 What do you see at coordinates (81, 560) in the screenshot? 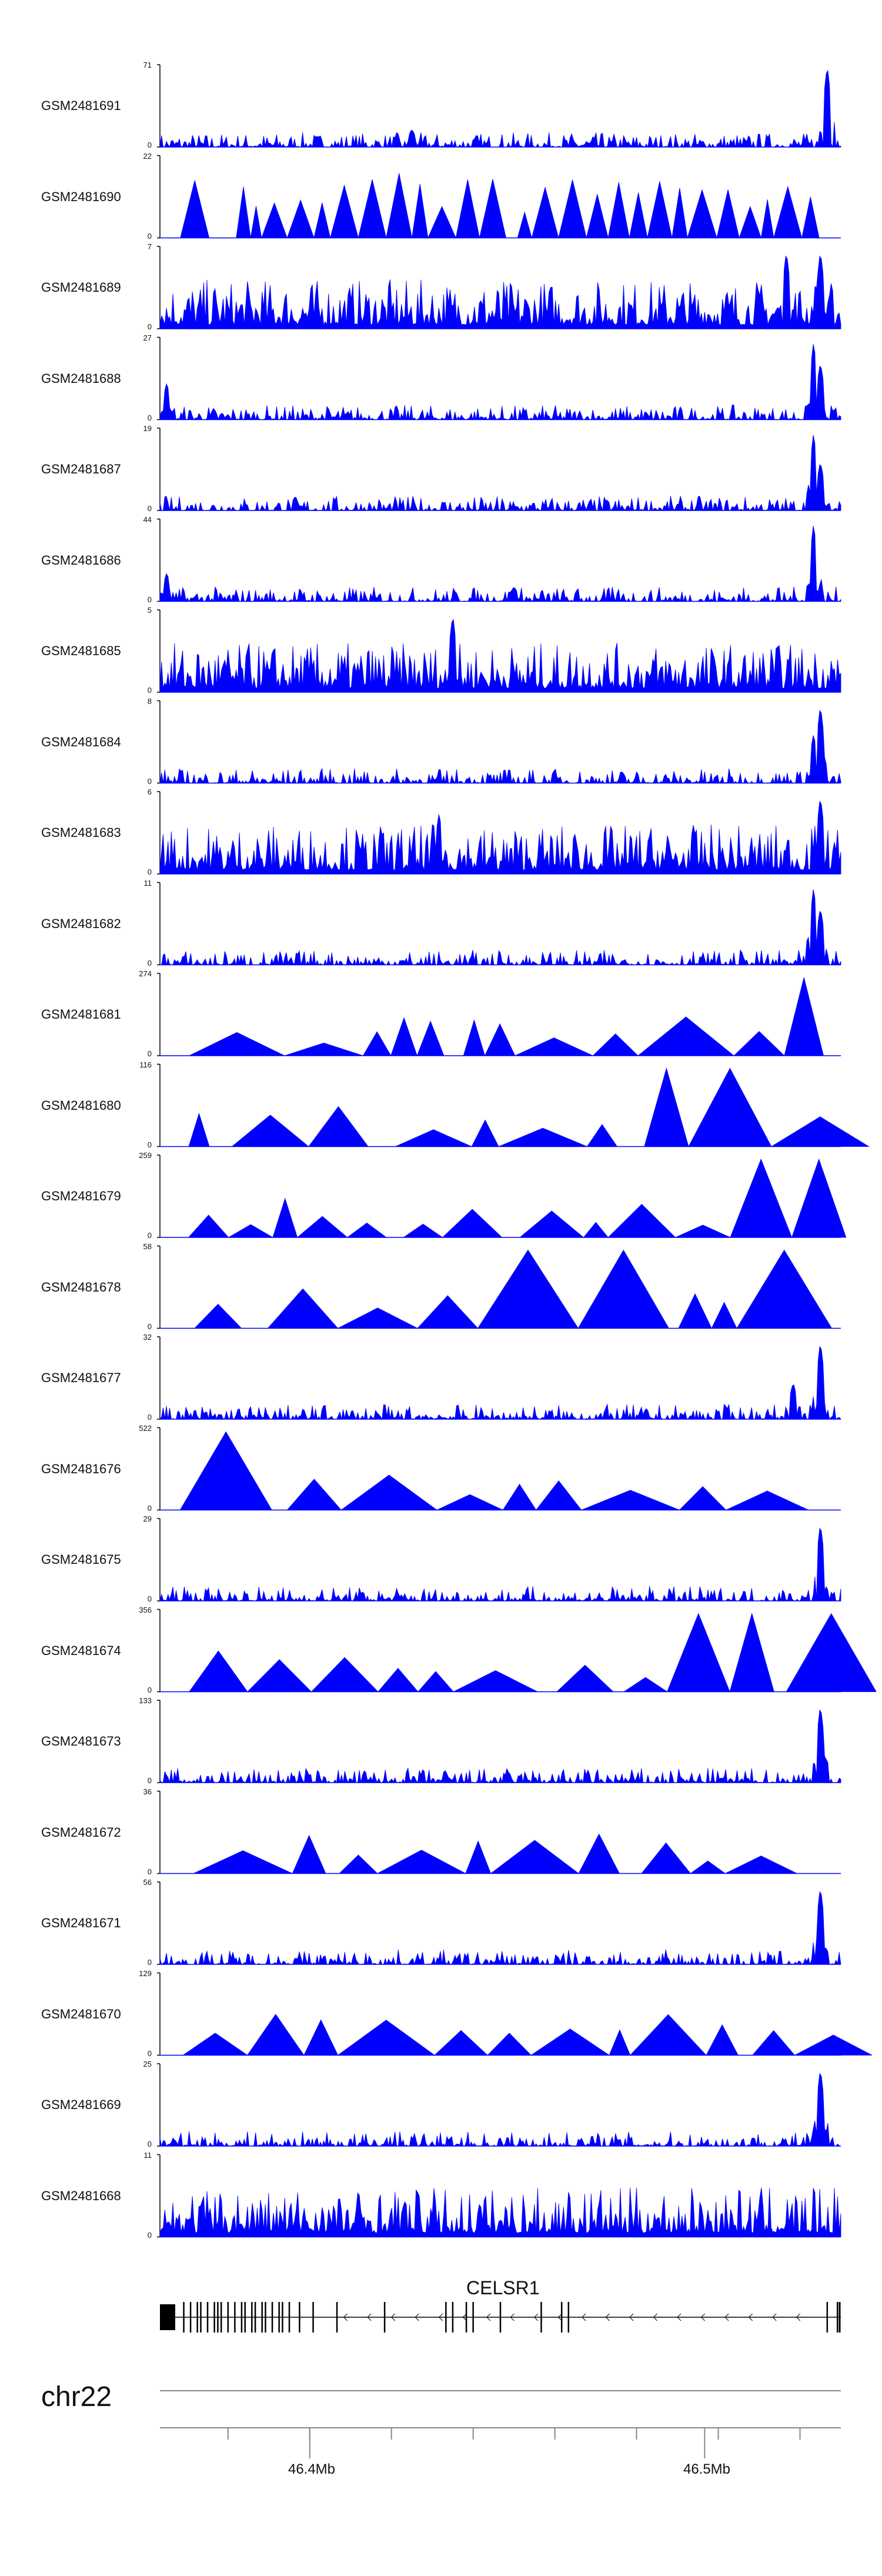
I see `track-label-GSM2481686: GSM2481686` at bounding box center [81, 560].